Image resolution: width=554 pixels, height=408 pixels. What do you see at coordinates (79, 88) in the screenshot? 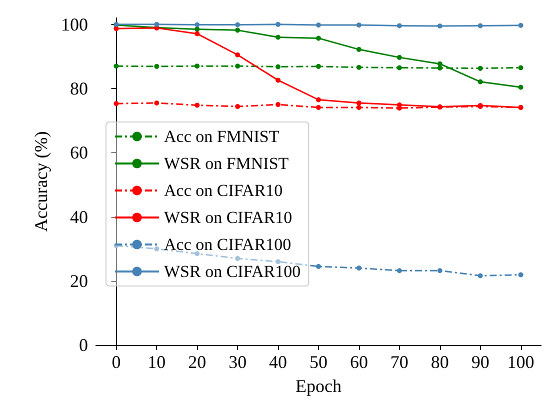
I see `y-tick-label: 80` at bounding box center [79, 88].